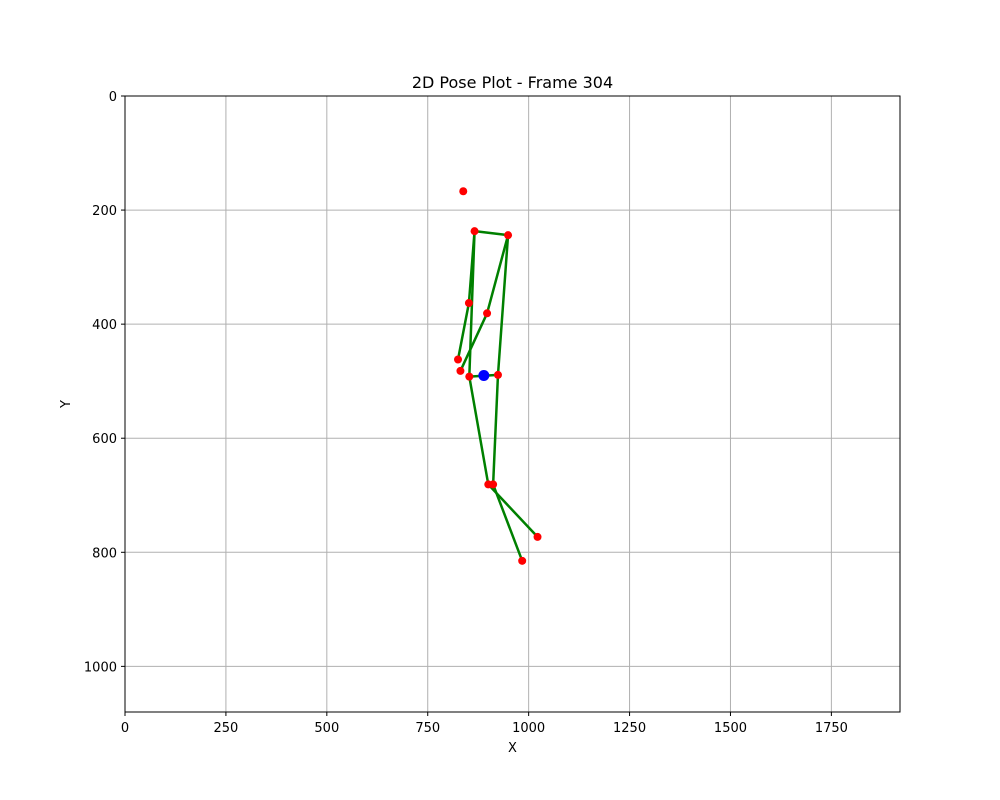 This screenshot has height=800, width=1000. What do you see at coordinates (225, 728) in the screenshot?
I see `x-tick-label: 250` at bounding box center [225, 728].